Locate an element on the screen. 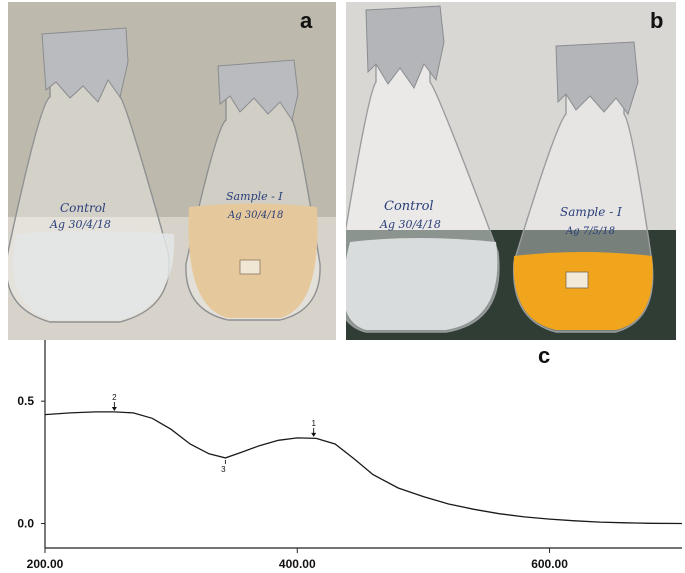  panel-label-b: b is located at coordinates (657, 20).